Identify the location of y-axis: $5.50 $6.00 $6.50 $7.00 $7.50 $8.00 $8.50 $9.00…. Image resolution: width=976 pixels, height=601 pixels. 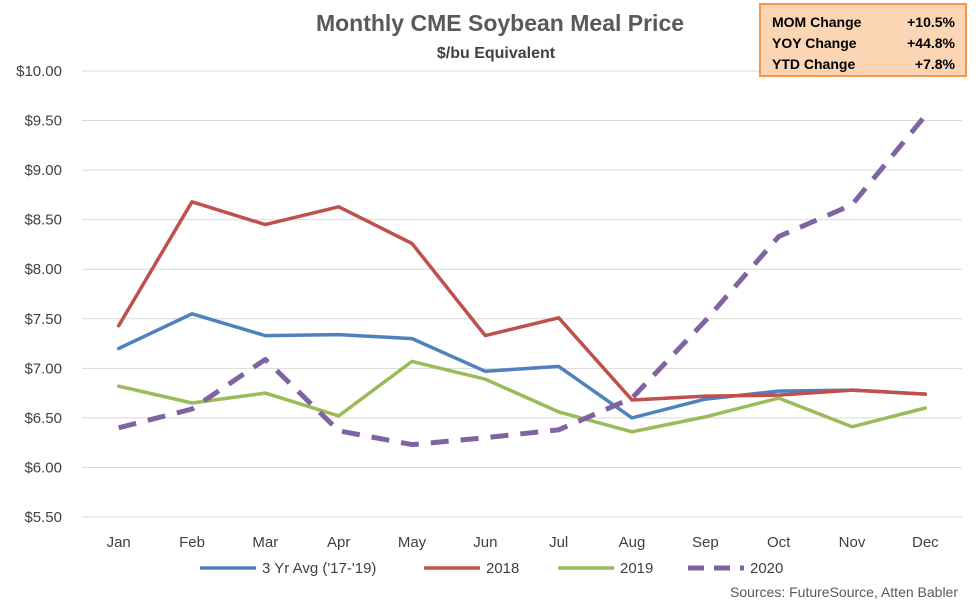
(39, 294).